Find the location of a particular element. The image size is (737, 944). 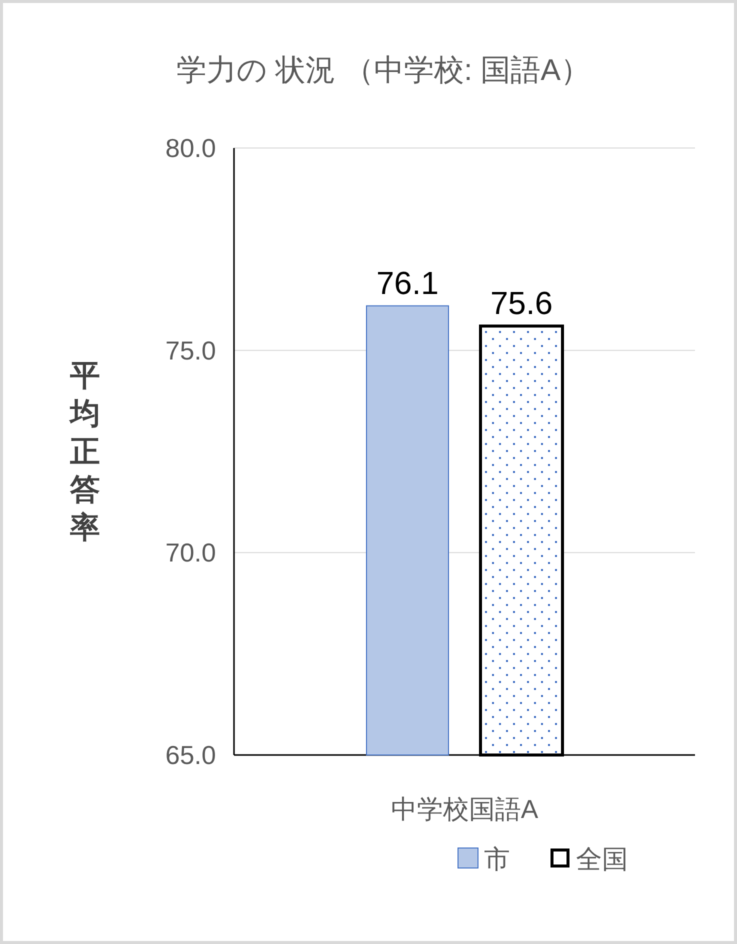

data-label: 76.1 is located at coordinates (407, 282).